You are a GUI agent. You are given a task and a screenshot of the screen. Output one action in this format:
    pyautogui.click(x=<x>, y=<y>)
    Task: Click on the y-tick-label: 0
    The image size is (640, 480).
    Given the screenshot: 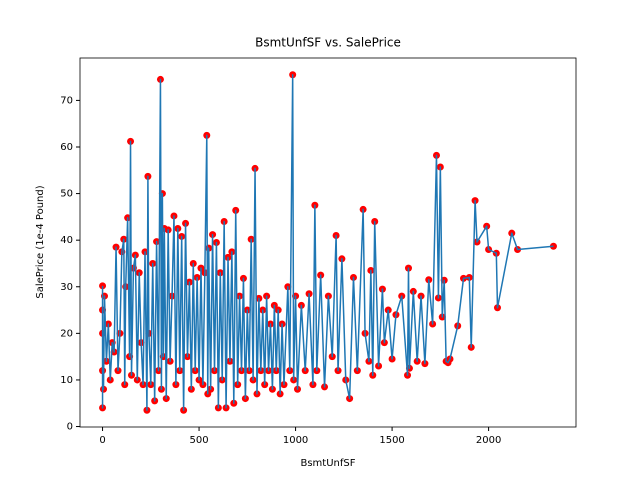 What is the action you would take?
    pyautogui.click(x=70, y=427)
    